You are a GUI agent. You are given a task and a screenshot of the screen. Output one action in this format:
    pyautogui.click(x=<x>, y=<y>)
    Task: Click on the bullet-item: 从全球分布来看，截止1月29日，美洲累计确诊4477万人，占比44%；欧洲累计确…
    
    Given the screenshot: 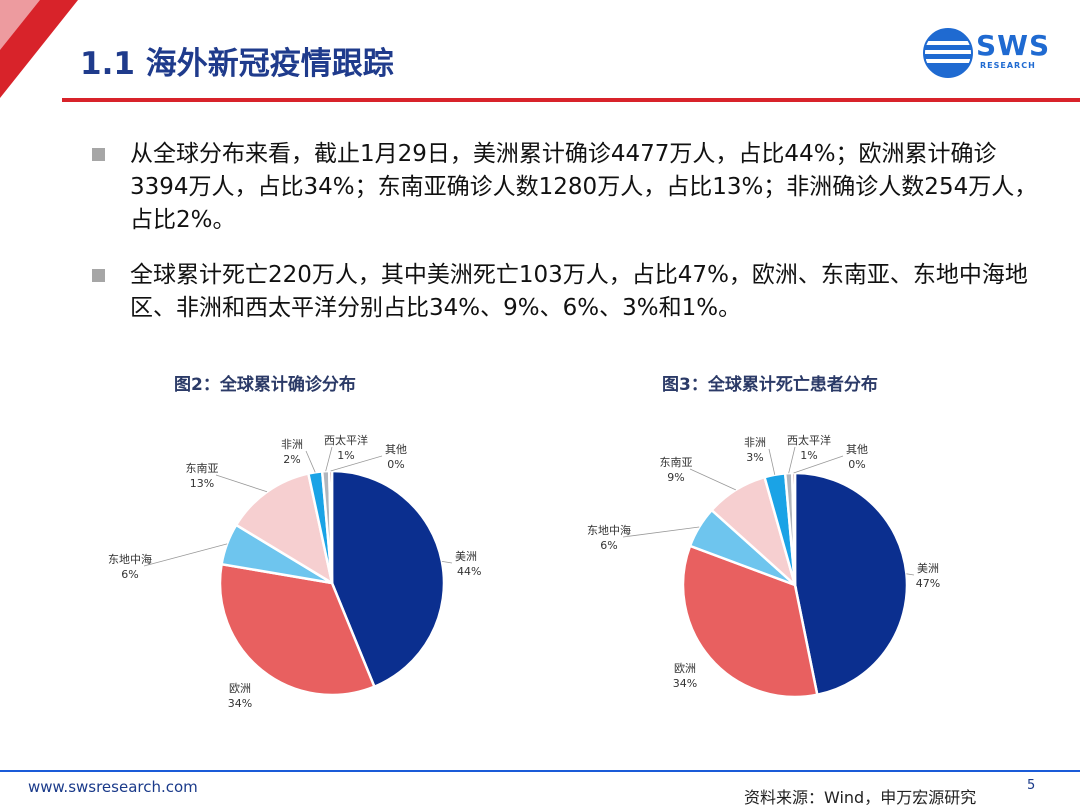 What is the action you would take?
    pyautogui.click(x=572, y=187)
    